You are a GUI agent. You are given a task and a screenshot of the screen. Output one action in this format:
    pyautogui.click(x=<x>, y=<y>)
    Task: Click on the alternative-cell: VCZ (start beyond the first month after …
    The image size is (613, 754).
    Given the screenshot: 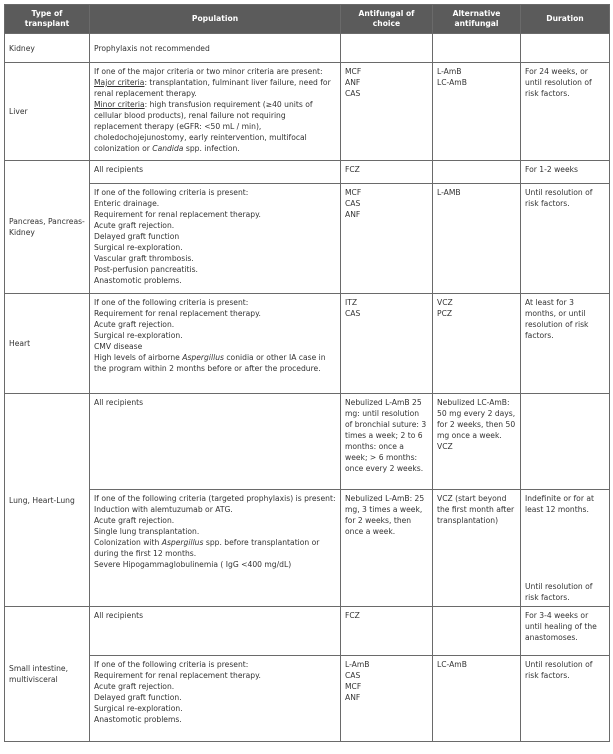 What is the action you would take?
    pyautogui.click(x=476, y=548)
    